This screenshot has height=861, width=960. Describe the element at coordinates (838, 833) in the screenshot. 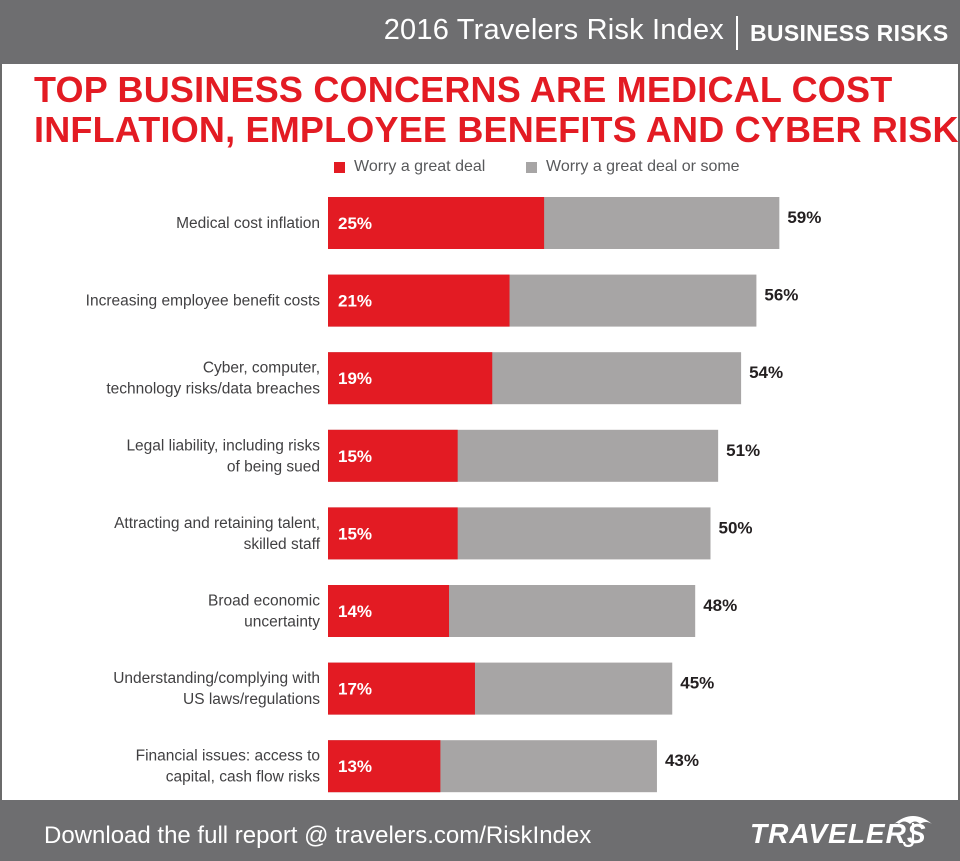

I see `travelers-logo: TRAVELERS` at that location.